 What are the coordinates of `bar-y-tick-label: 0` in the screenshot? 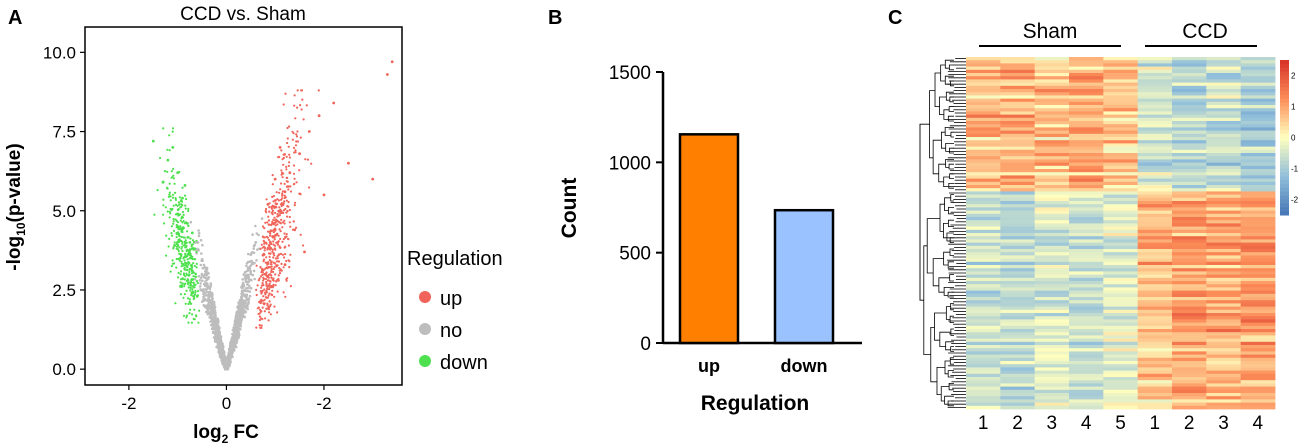 It's located at (645, 344).